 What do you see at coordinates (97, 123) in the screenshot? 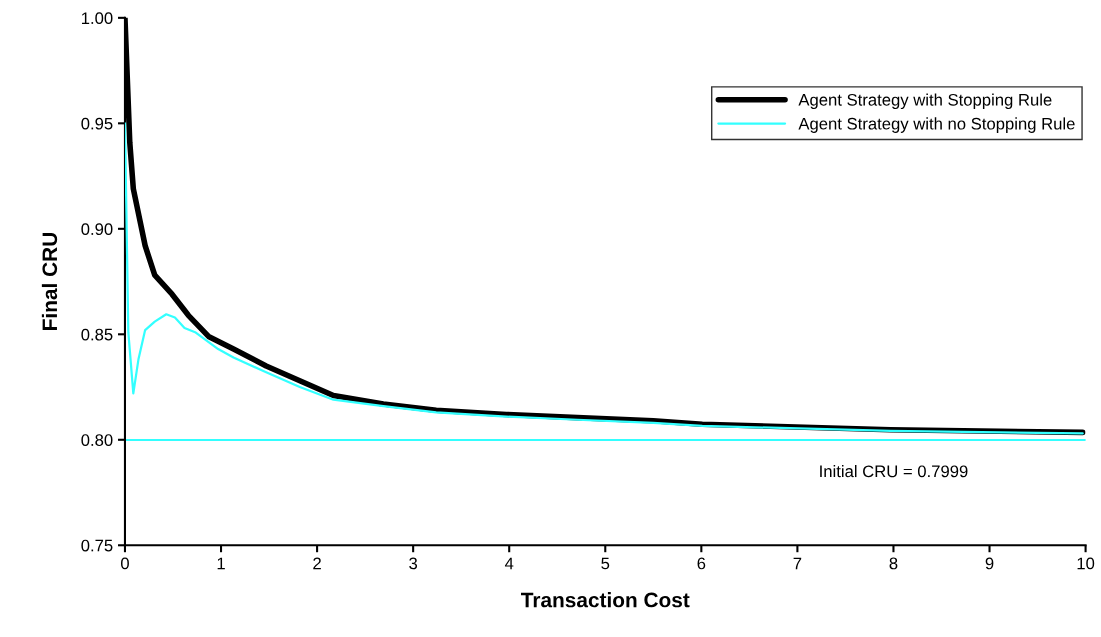
I see `y-tick-label: 0.95` at bounding box center [97, 123].